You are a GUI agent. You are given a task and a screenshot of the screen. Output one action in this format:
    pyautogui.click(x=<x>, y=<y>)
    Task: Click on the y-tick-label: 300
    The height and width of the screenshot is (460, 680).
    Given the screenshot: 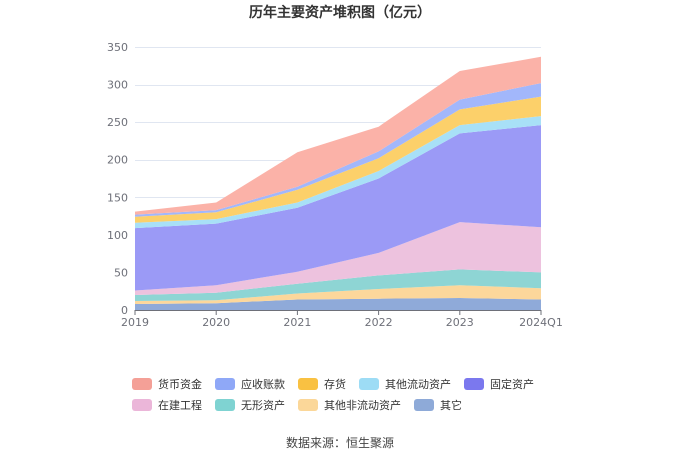 What is the action you would take?
    pyautogui.click(x=117, y=85)
    